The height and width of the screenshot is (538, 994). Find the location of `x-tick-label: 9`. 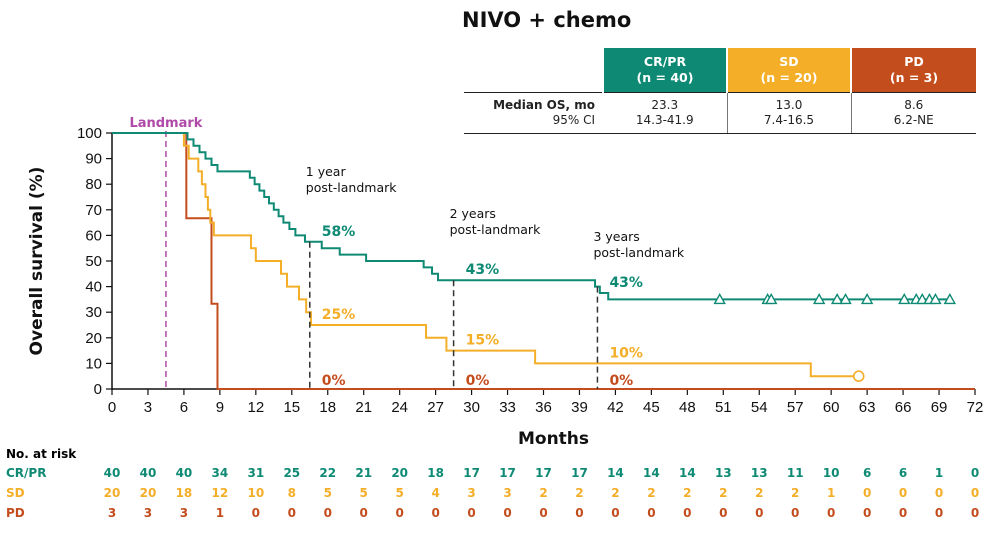

x-tick-label: 9 is located at coordinates (220, 407).